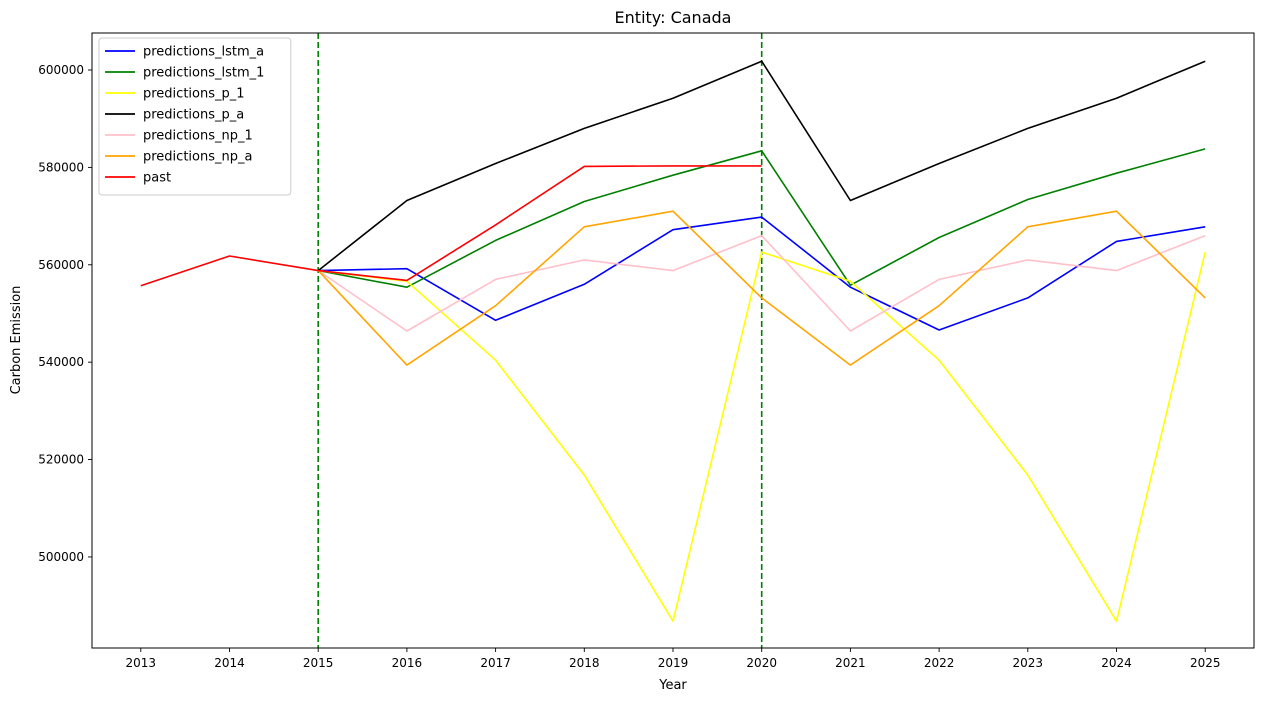 The image size is (1264, 701). Describe the element at coordinates (939, 663) in the screenshot. I see `x-tick-label: 2022` at that location.